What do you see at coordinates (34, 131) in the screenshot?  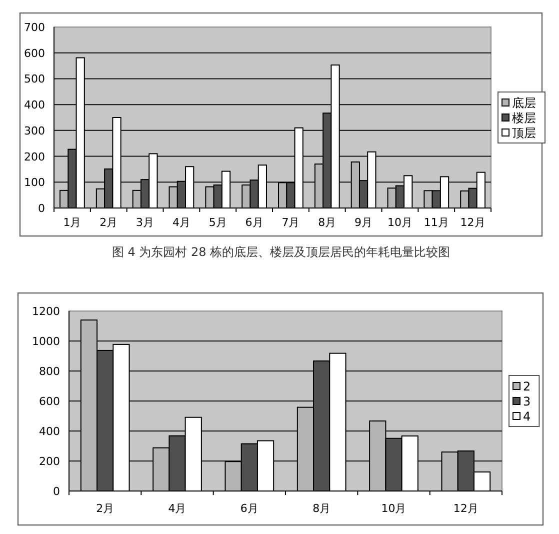 I see `y-tick-label: 300` at bounding box center [34, 131].